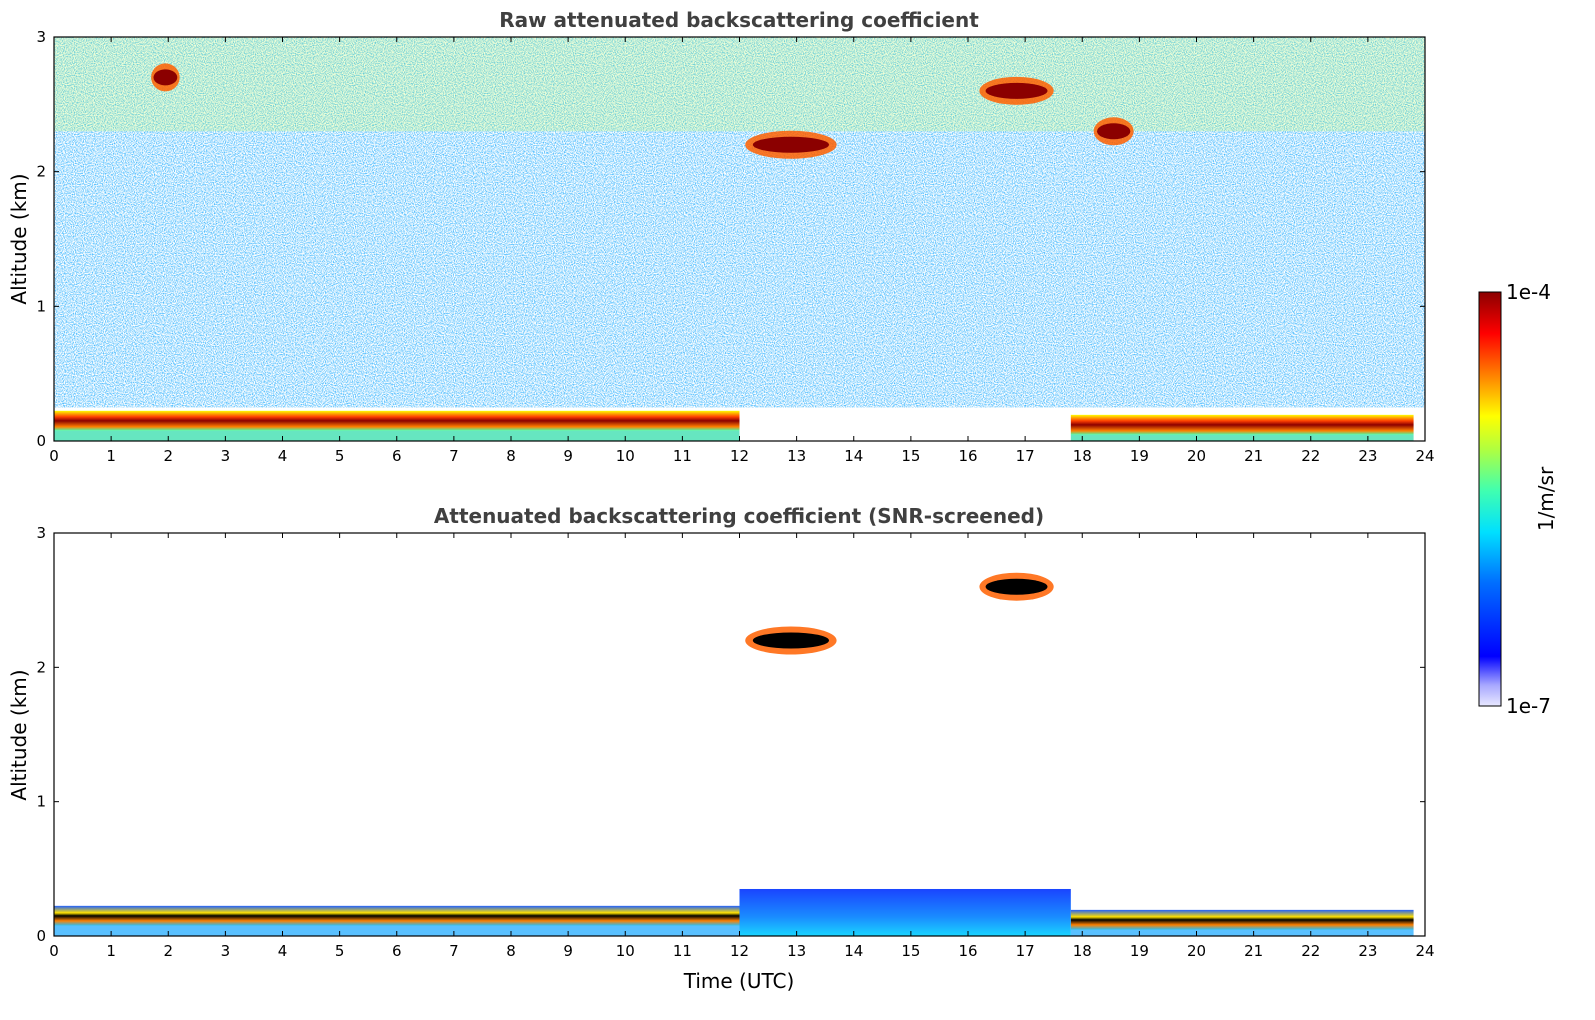 The width and height of the screenshot is (1595, 1020). What do you see at coordinates (739, 84) in the screenshot?
I see `noise-upper` at bounding box center [739, 84].